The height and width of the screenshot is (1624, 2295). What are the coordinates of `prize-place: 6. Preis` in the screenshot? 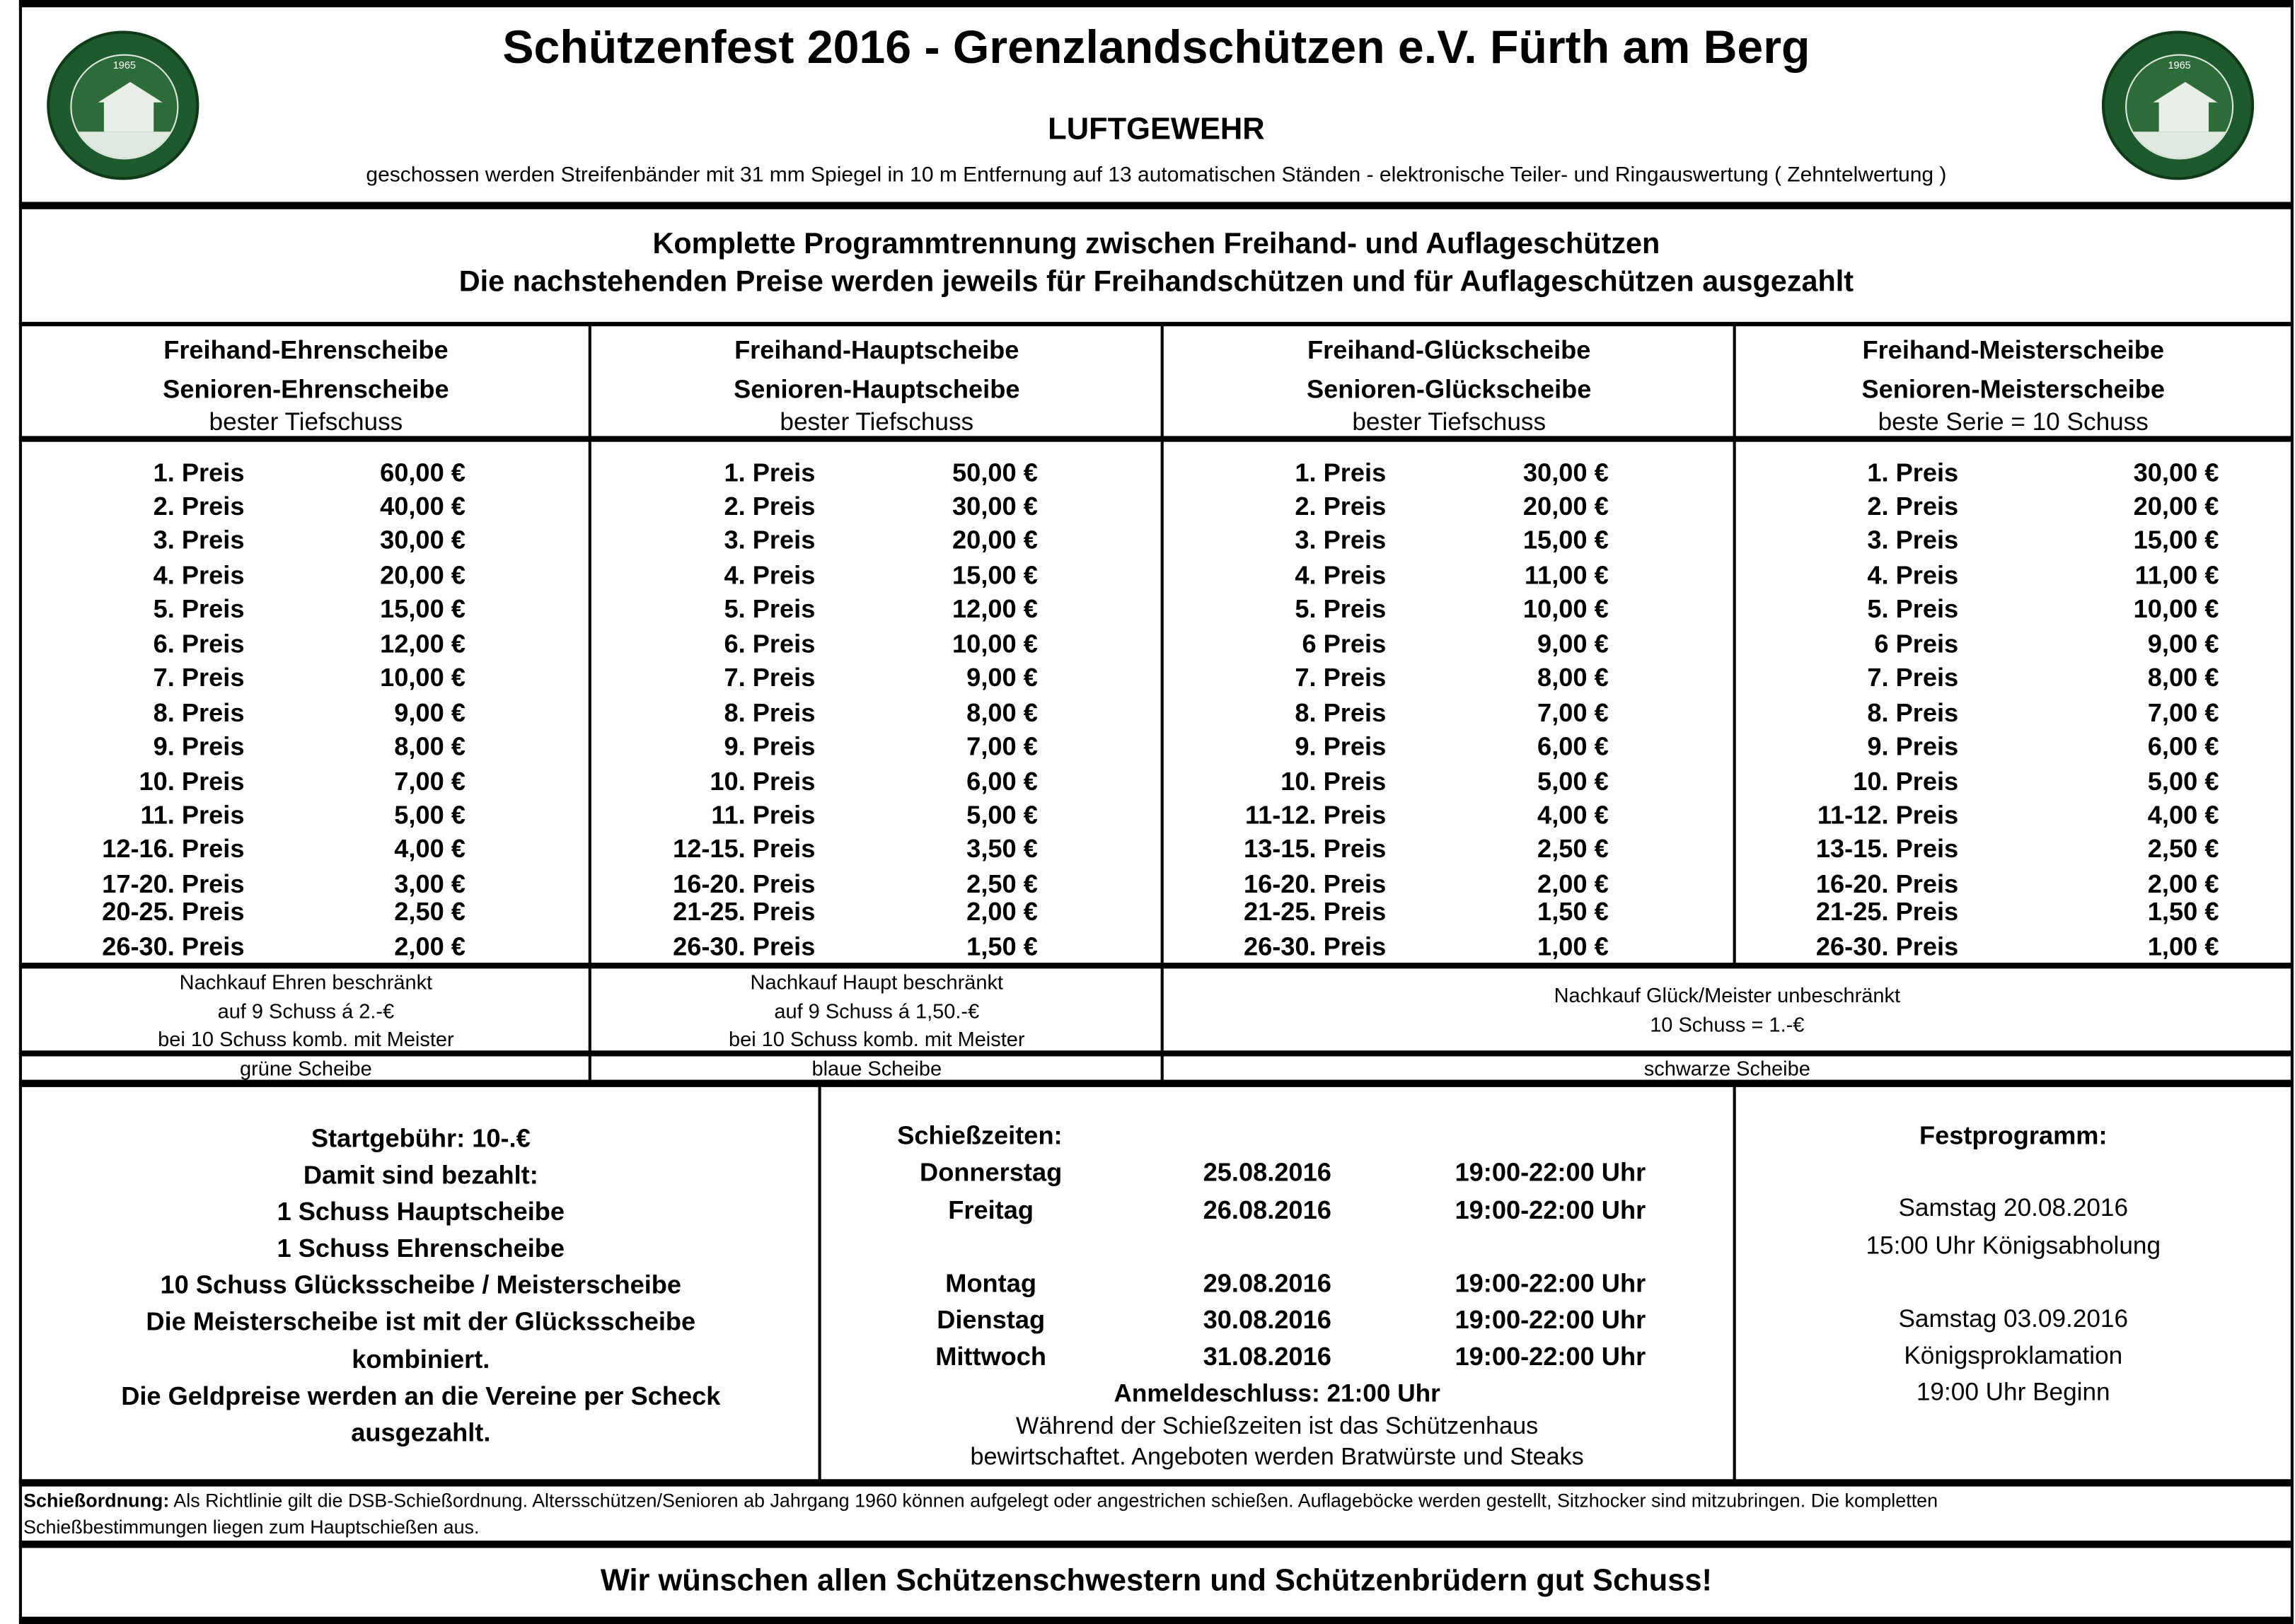 It's located at (199, 644).